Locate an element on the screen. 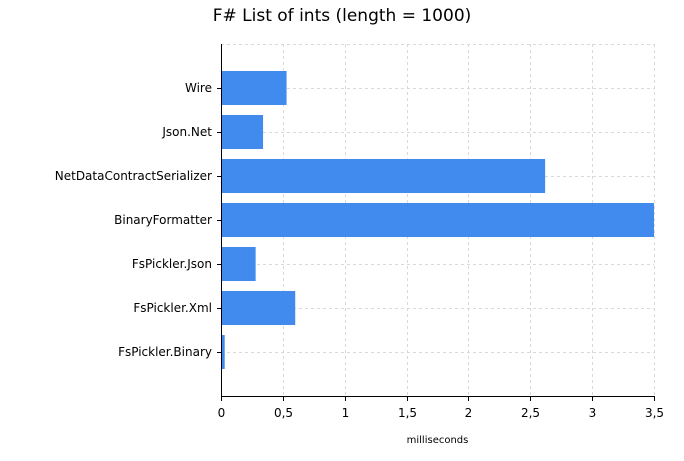 Image resolution: width=684 pixels, height=461 pixels. x-tick-label: 3 is located at coordinates (593, 413).